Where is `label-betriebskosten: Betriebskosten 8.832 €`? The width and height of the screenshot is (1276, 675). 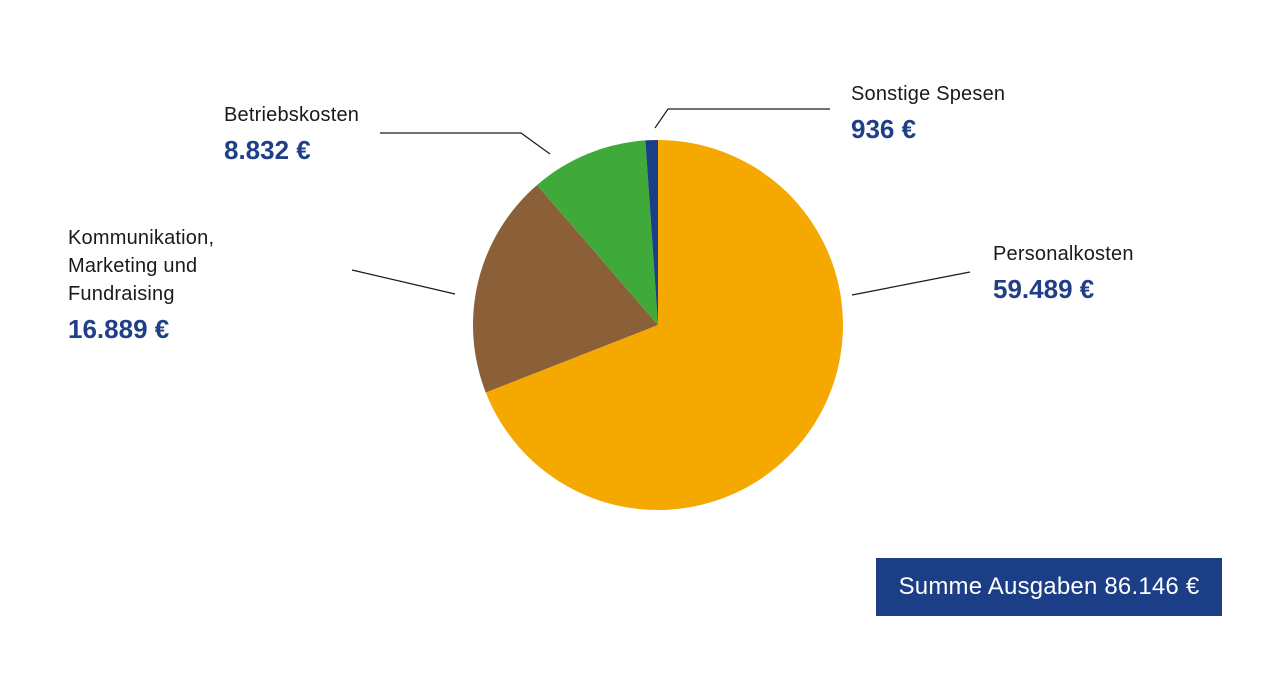 label-betriebskosten: Betriebskosten 8.832 € is located at coordinates (291, 134).